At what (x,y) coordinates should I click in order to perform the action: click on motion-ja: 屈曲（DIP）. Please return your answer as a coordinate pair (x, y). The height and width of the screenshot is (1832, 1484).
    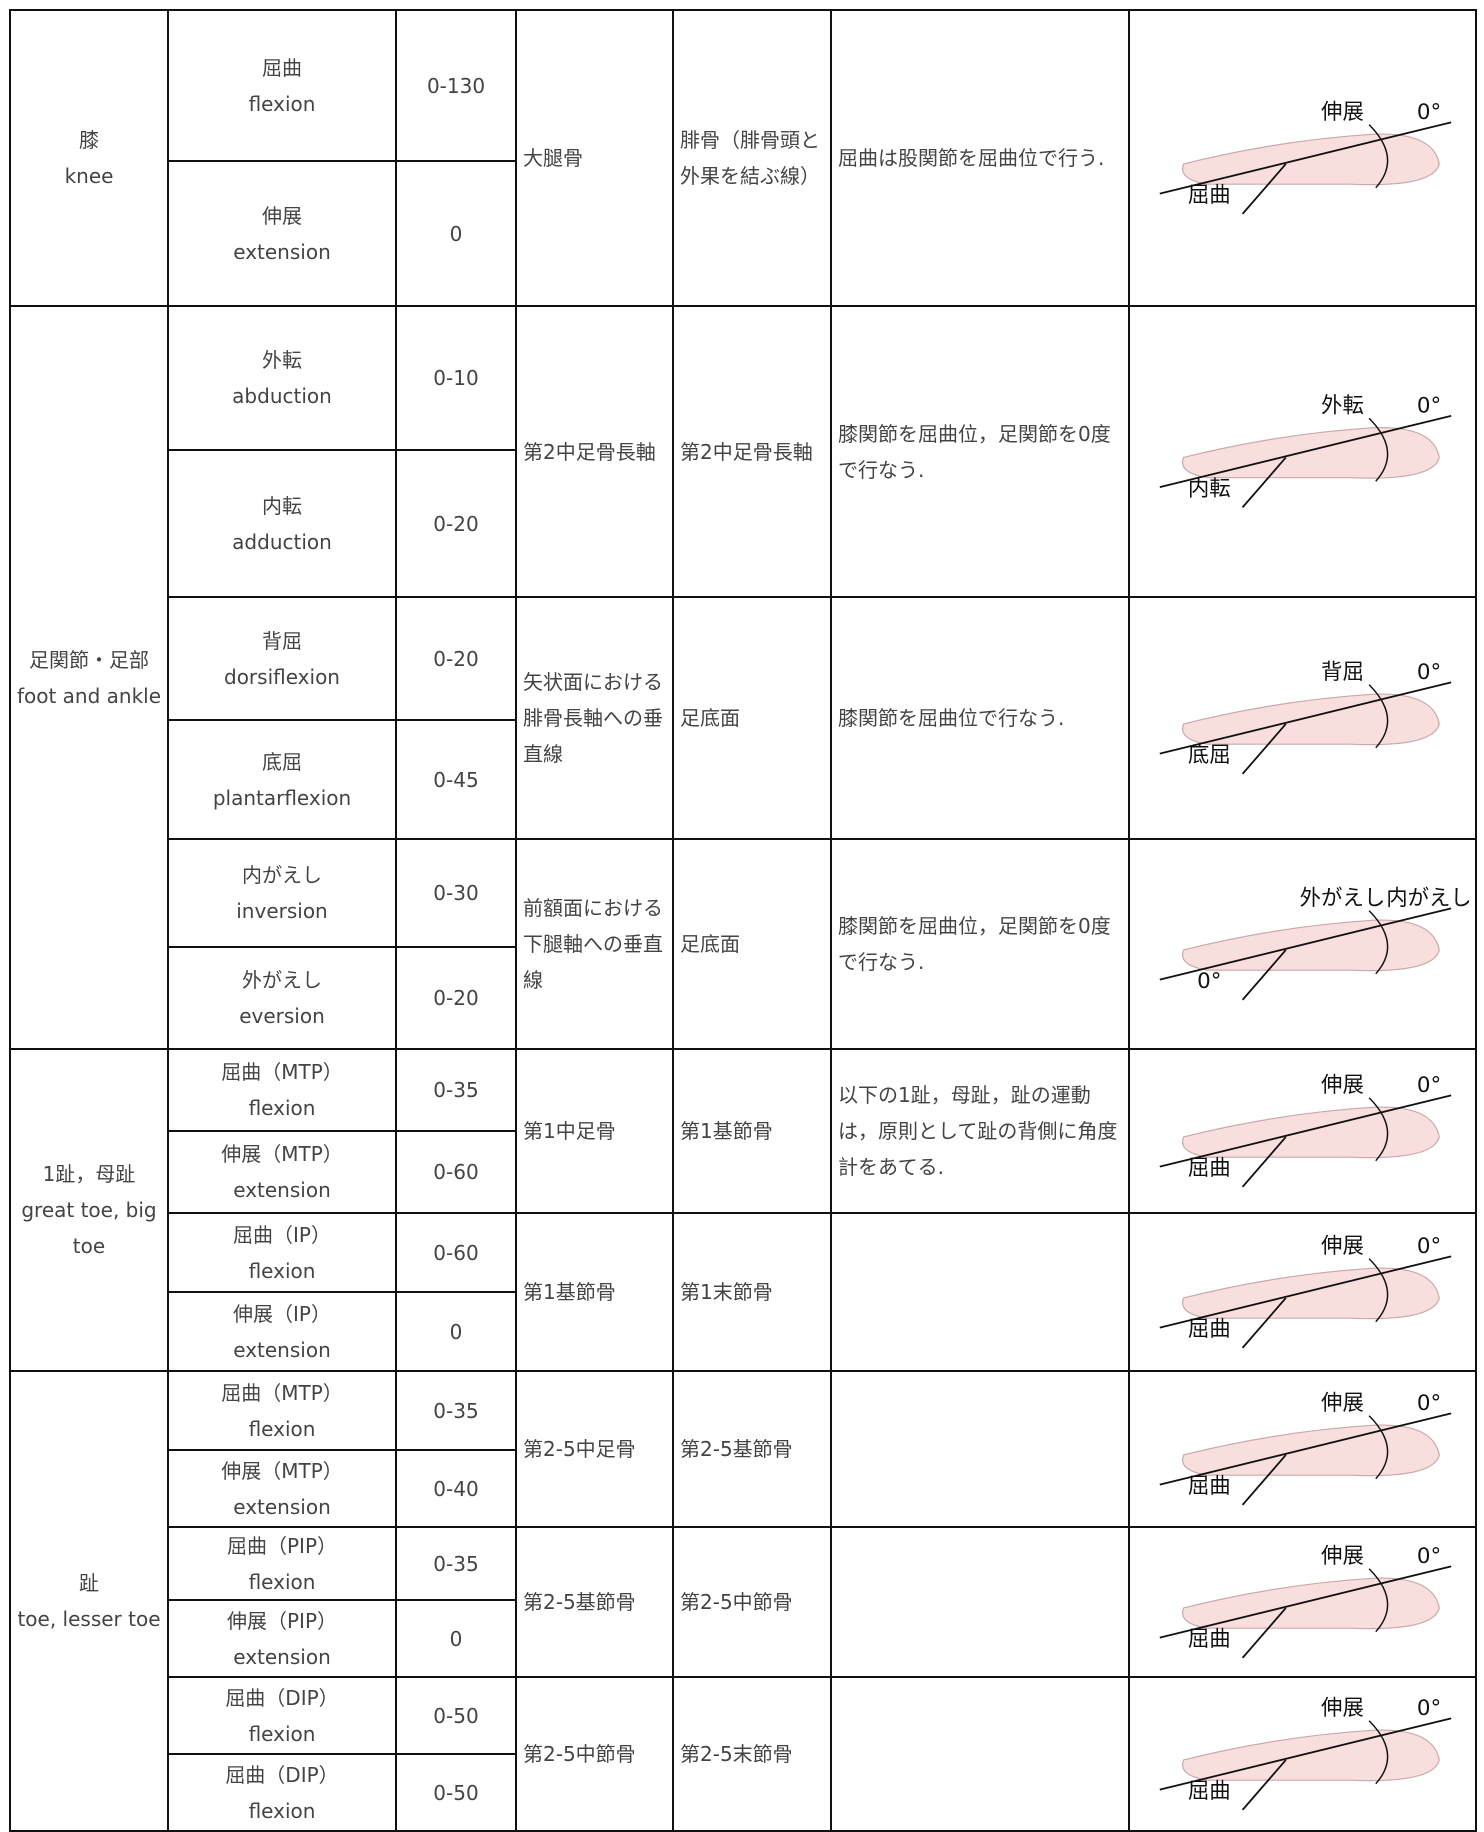
    Looking at the image, I should click on (282, 1774).